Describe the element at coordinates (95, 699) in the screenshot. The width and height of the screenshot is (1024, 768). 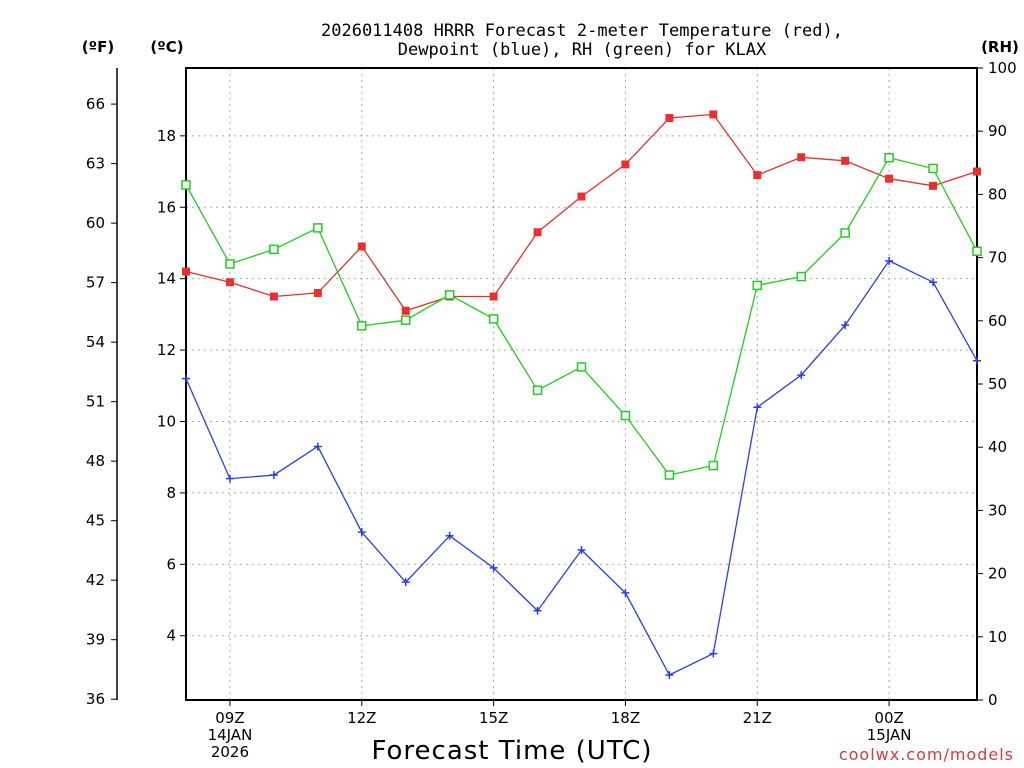
I see `fahrenheit-tick-label: 36` at that location.